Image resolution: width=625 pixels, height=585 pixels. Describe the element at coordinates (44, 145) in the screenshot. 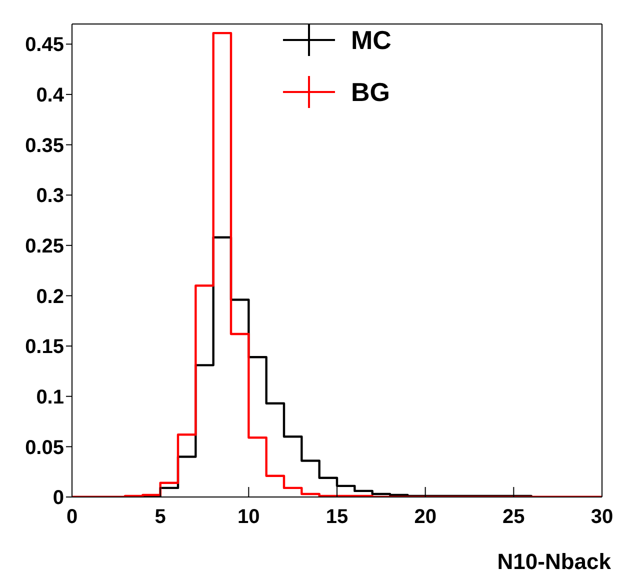

I see `y-tick-label: 0.35` at that location.